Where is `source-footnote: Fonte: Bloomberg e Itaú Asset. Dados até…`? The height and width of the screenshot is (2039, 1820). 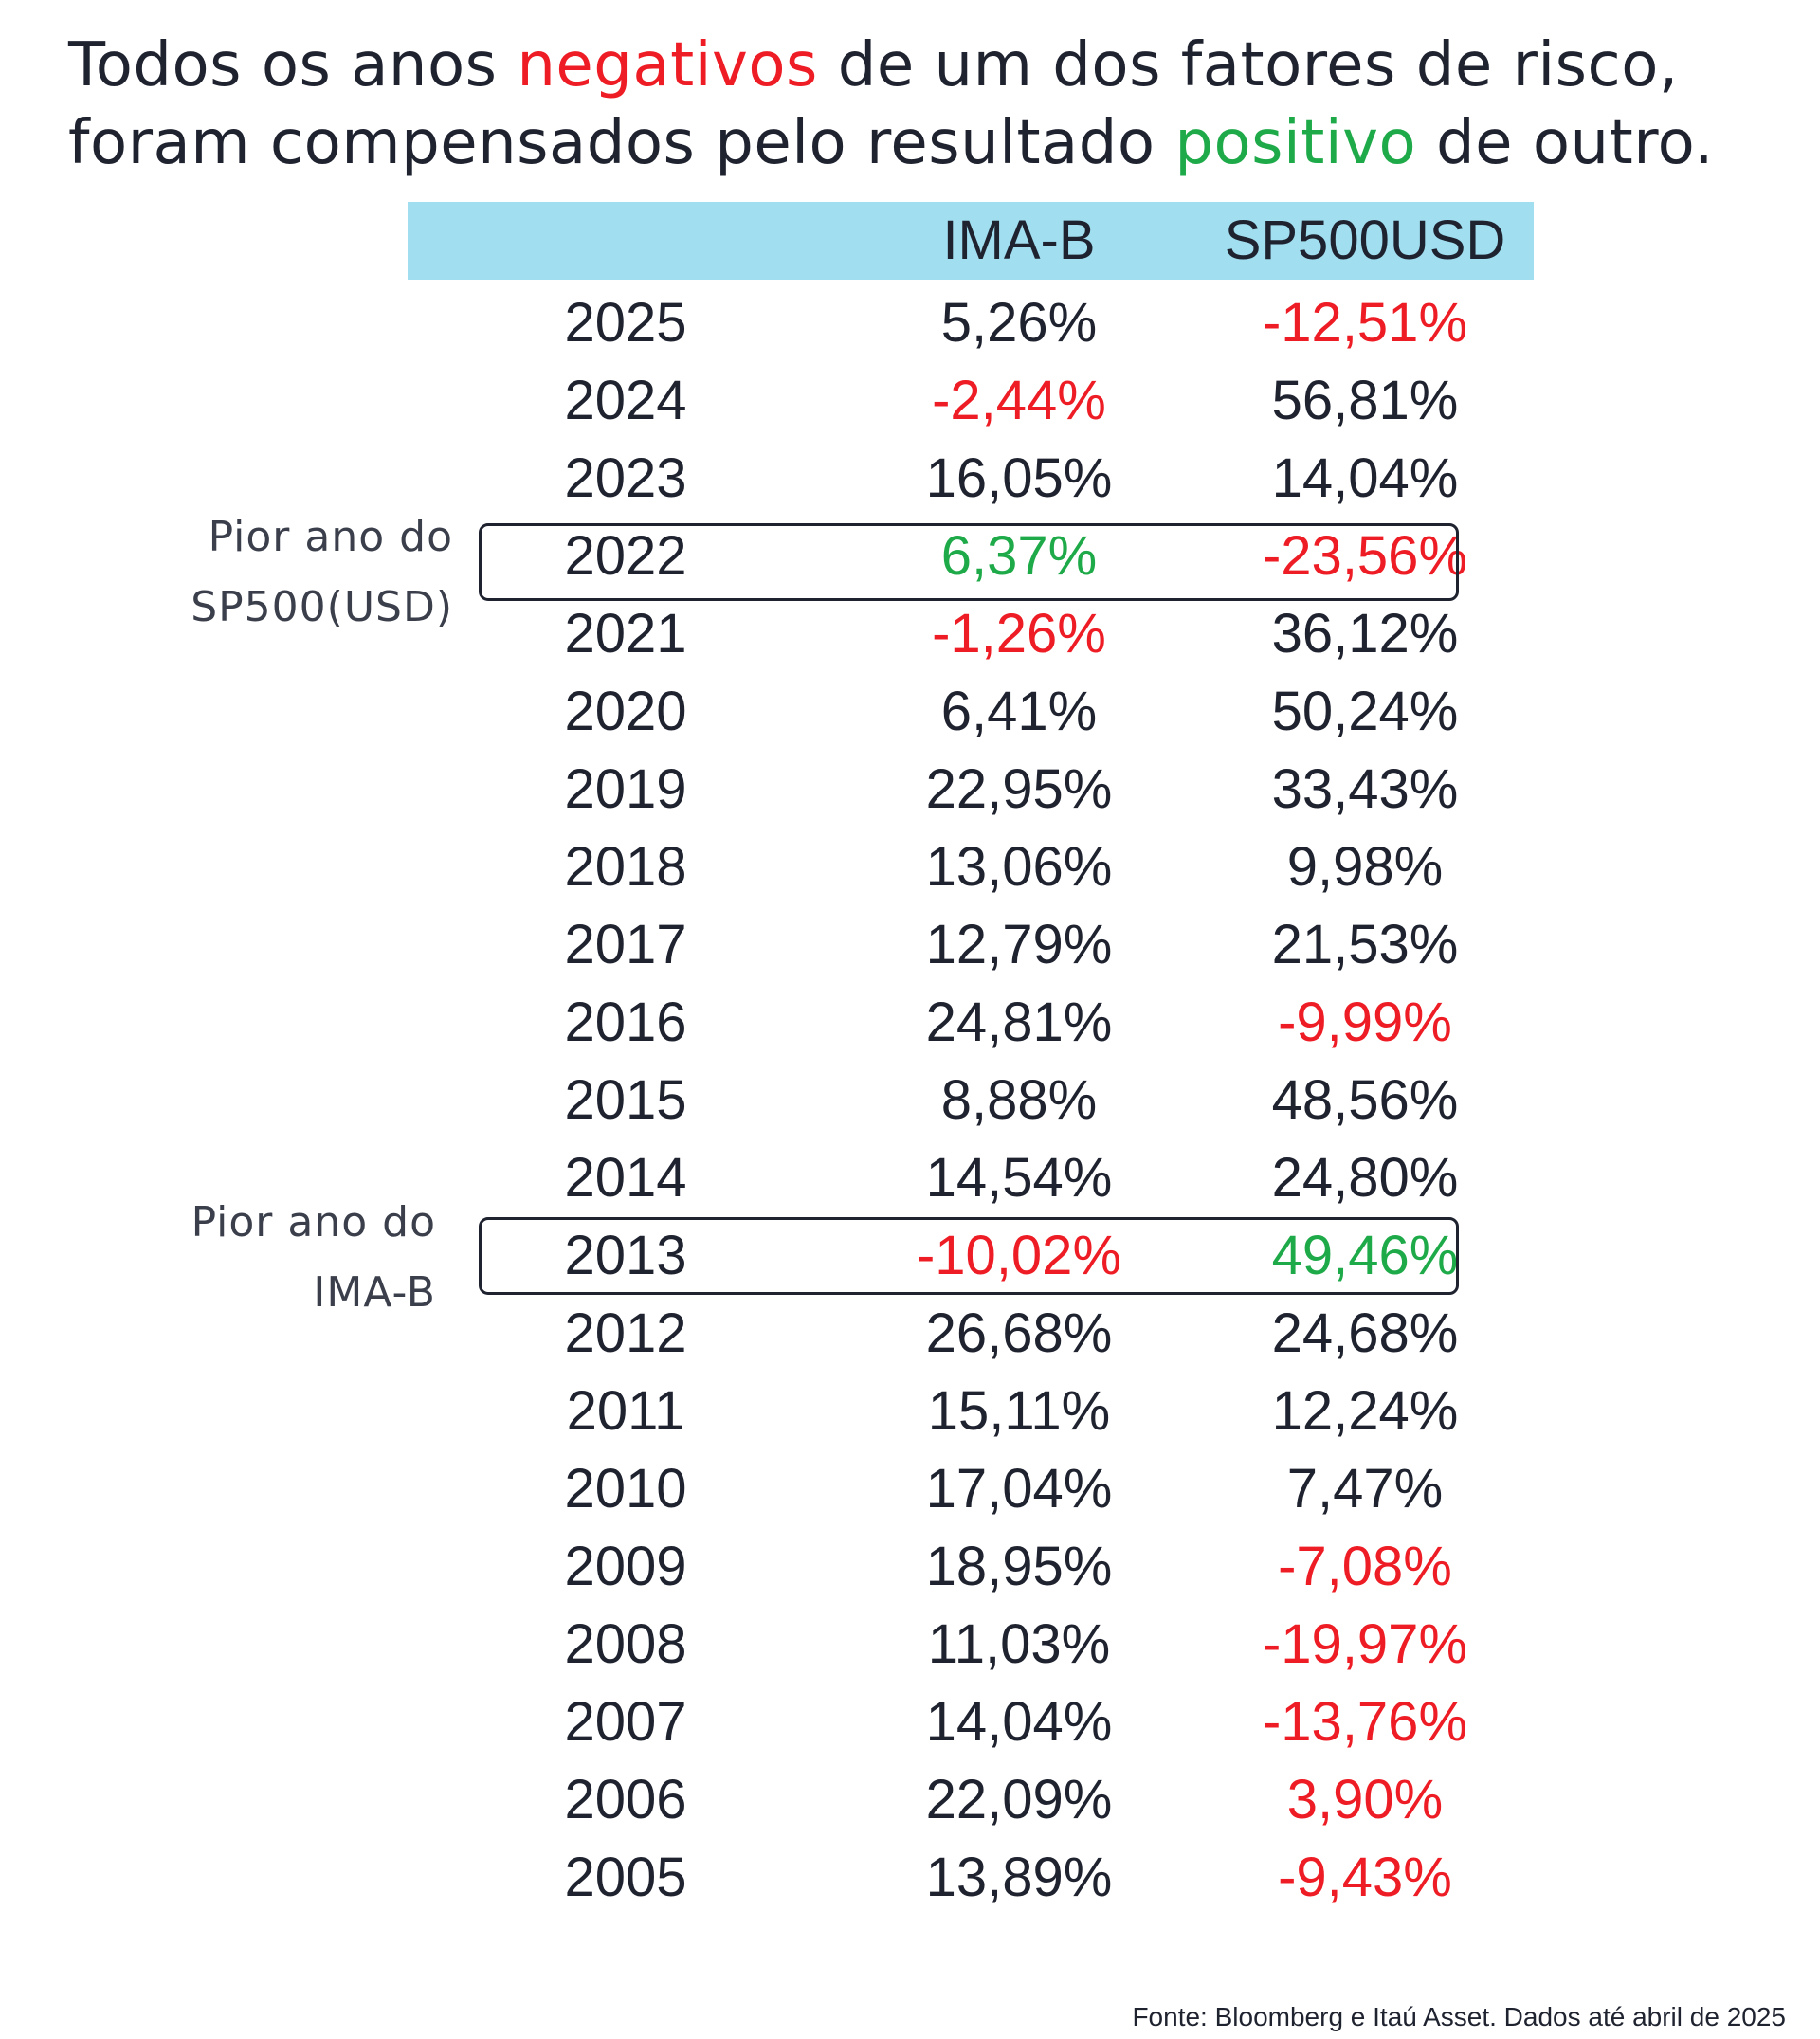 source-footnote: Fonte: Bloomberg e Itaú Asset. Dados até… is located at coordinates (1459, 2016).